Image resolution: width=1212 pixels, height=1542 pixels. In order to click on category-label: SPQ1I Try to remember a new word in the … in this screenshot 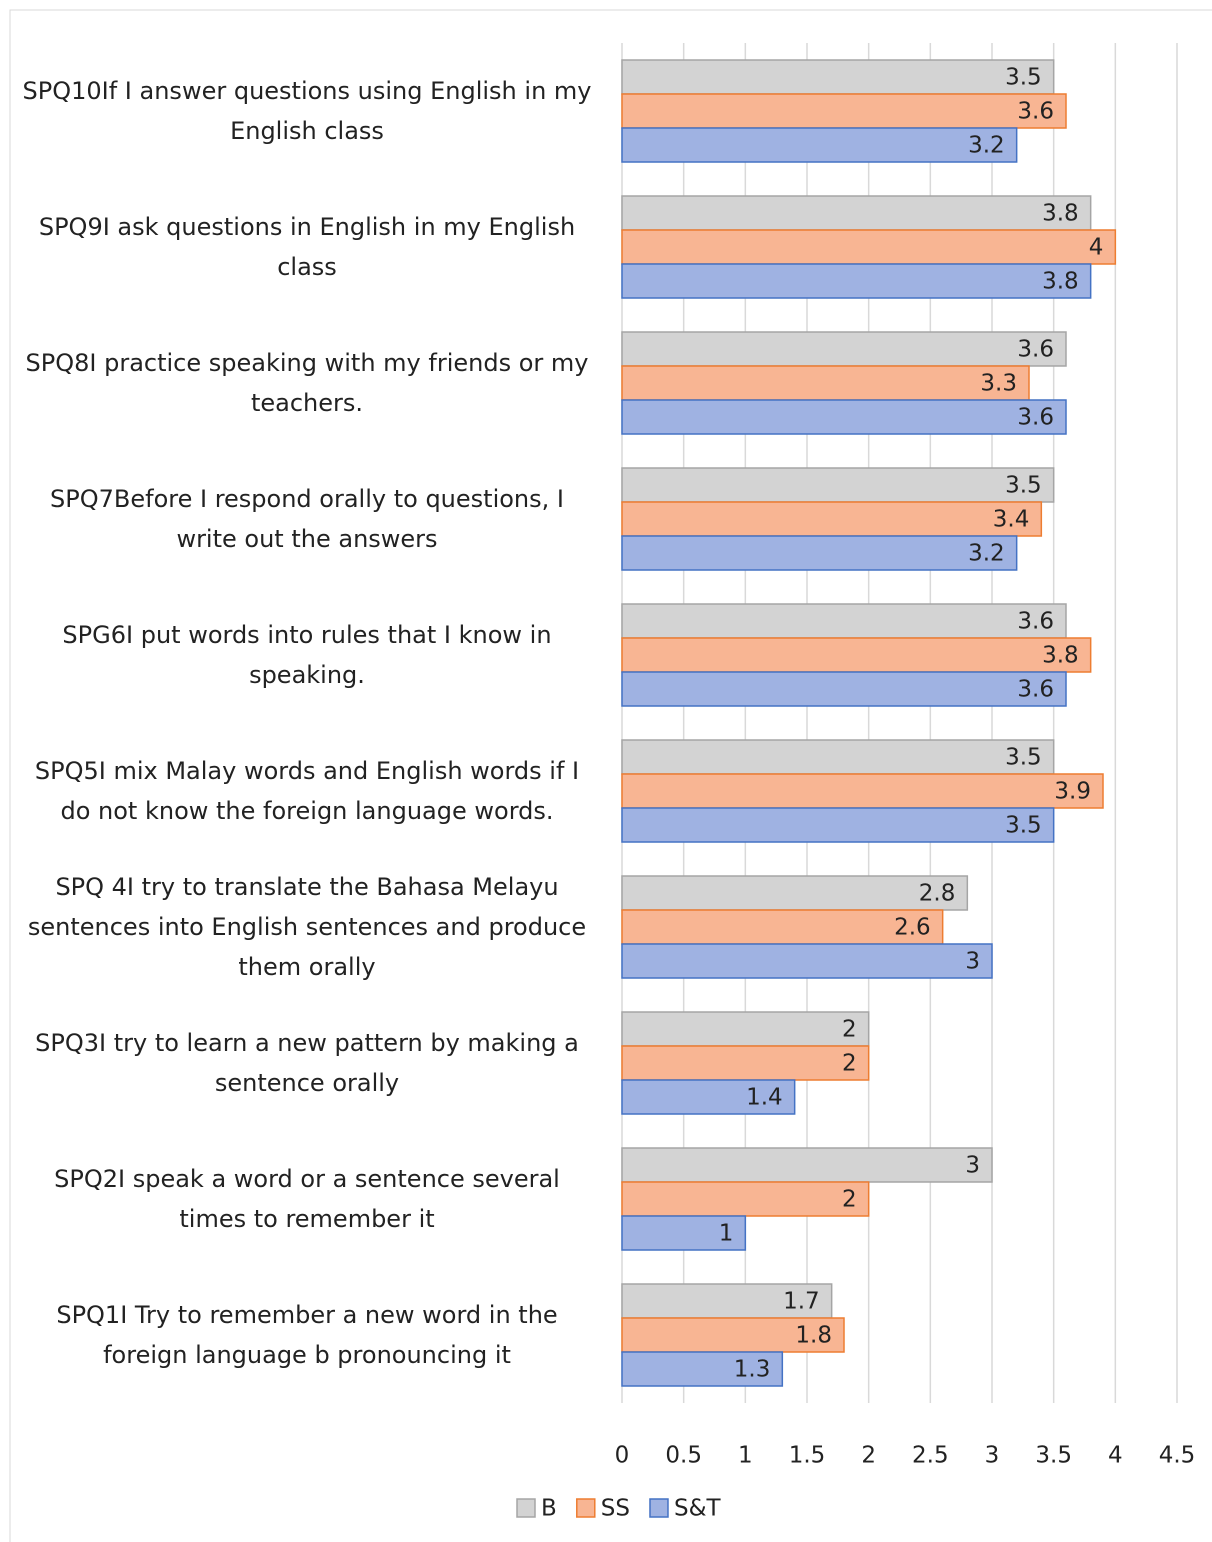, I will do `click(307, 1335)`.